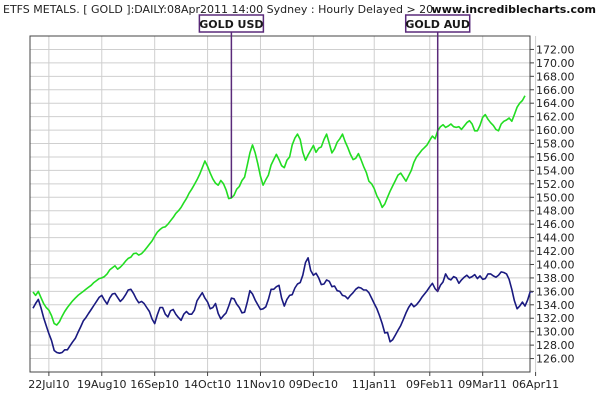 This screenshot has height=400, width=600. What do you see at coordinates (101, 384) in the screenshot?
I see `x-tick-label: 19Aug10` at bounding box center [101, 384].